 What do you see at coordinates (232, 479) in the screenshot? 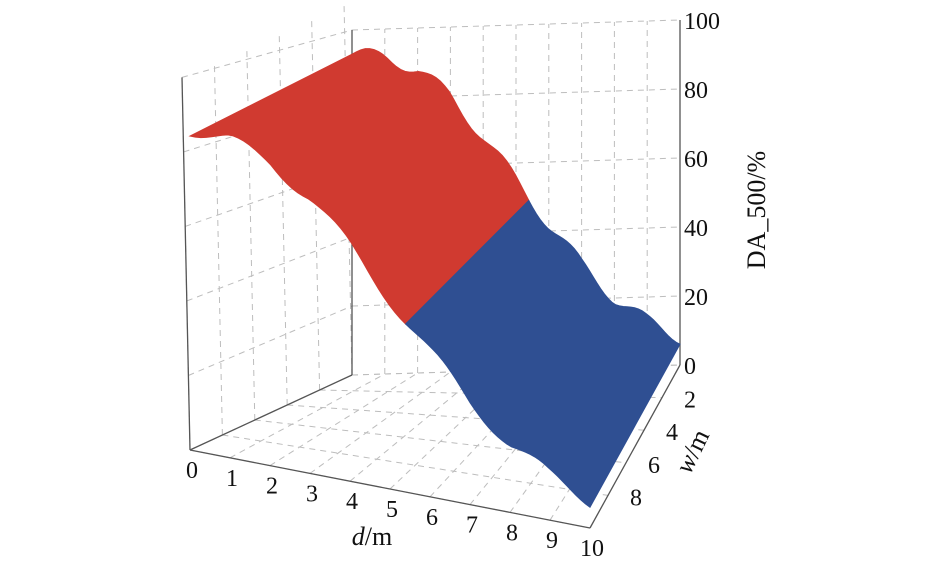
I see `x-tick-label: 1` at bounding box center [232, 479].